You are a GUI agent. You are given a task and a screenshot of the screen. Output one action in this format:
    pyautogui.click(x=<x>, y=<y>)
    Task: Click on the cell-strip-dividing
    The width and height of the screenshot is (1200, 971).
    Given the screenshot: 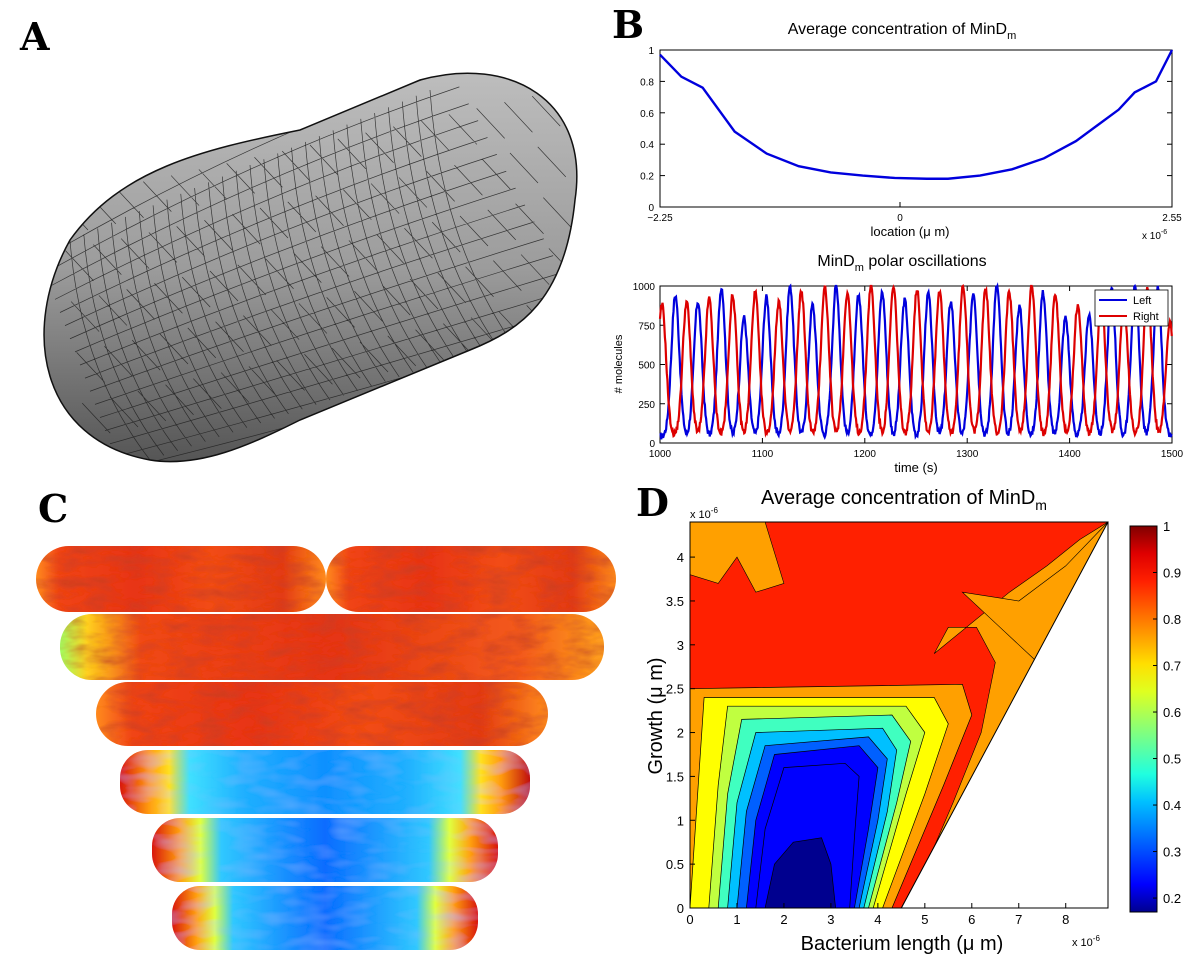 What is the action you would take?
    pyautogui.click(x=326, y=579)
    